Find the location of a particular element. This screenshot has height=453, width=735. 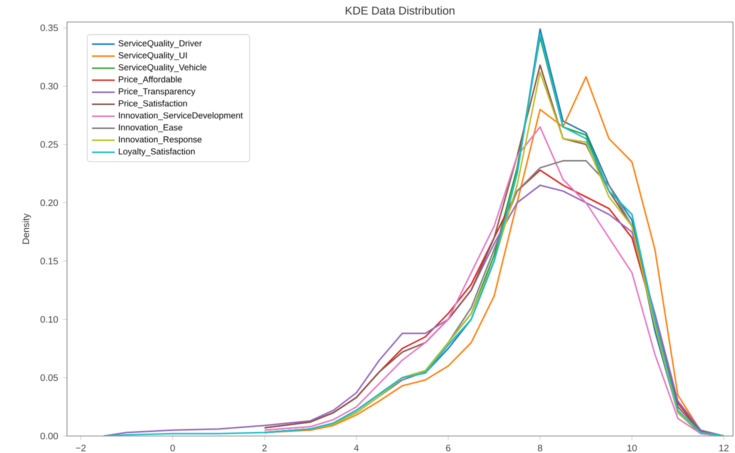

y-tick-label: 0.30 is located at coordinates (49, 86).